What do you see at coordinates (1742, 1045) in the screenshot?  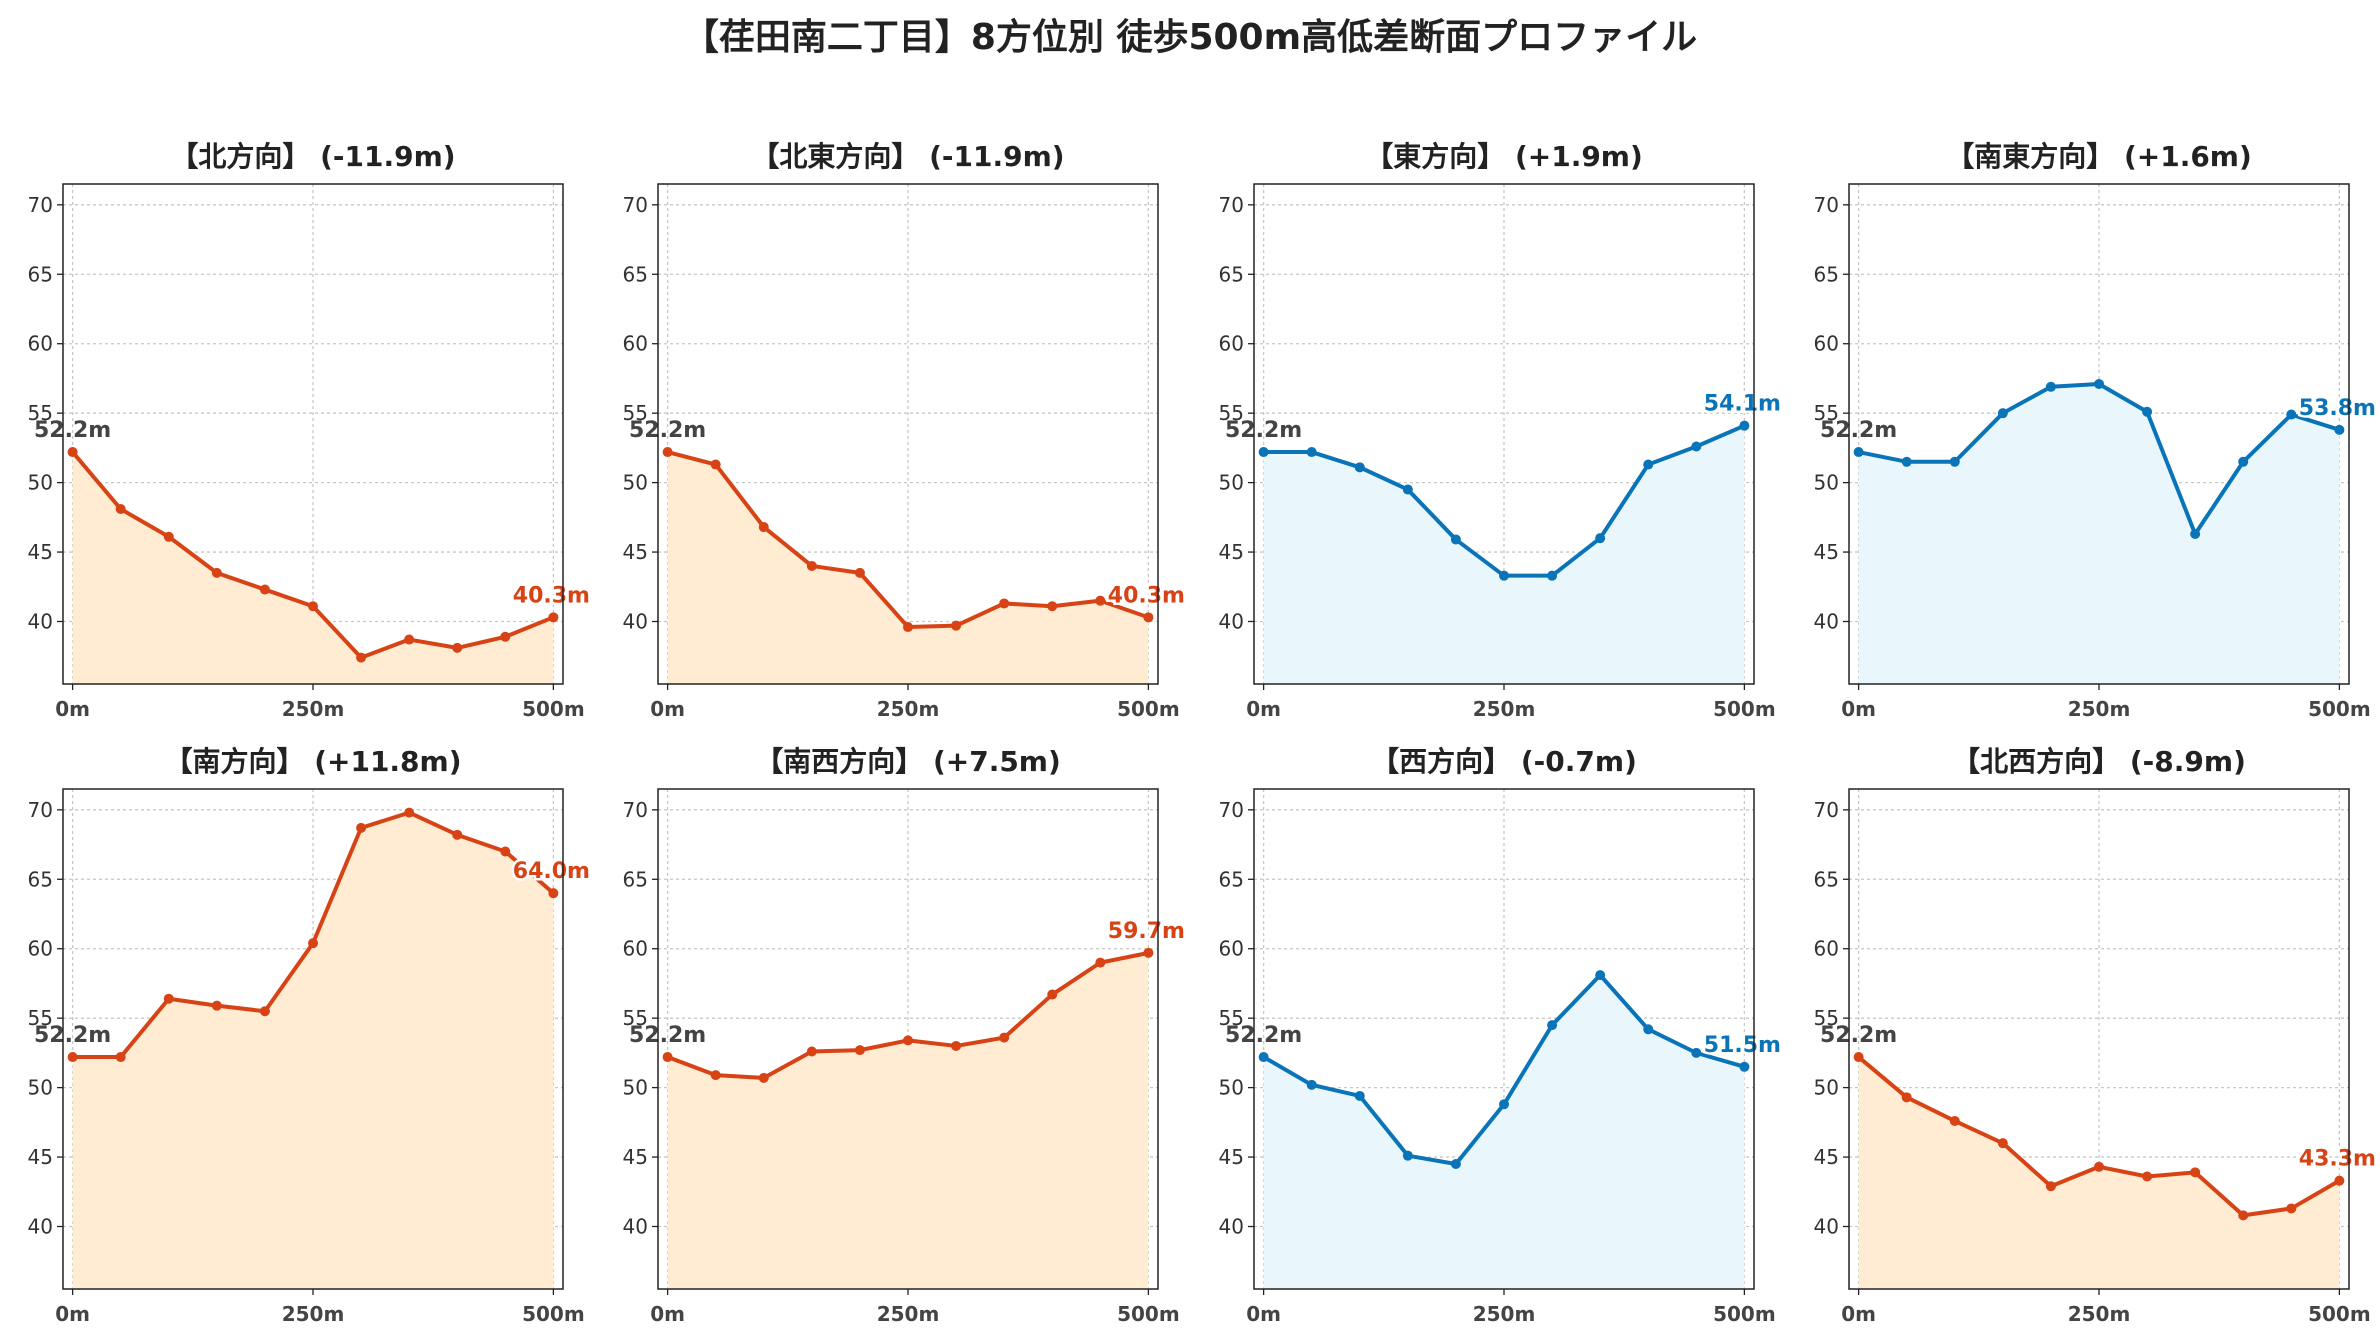 I see `end-label: 51.5m` at bounding box center [1742, 1045].